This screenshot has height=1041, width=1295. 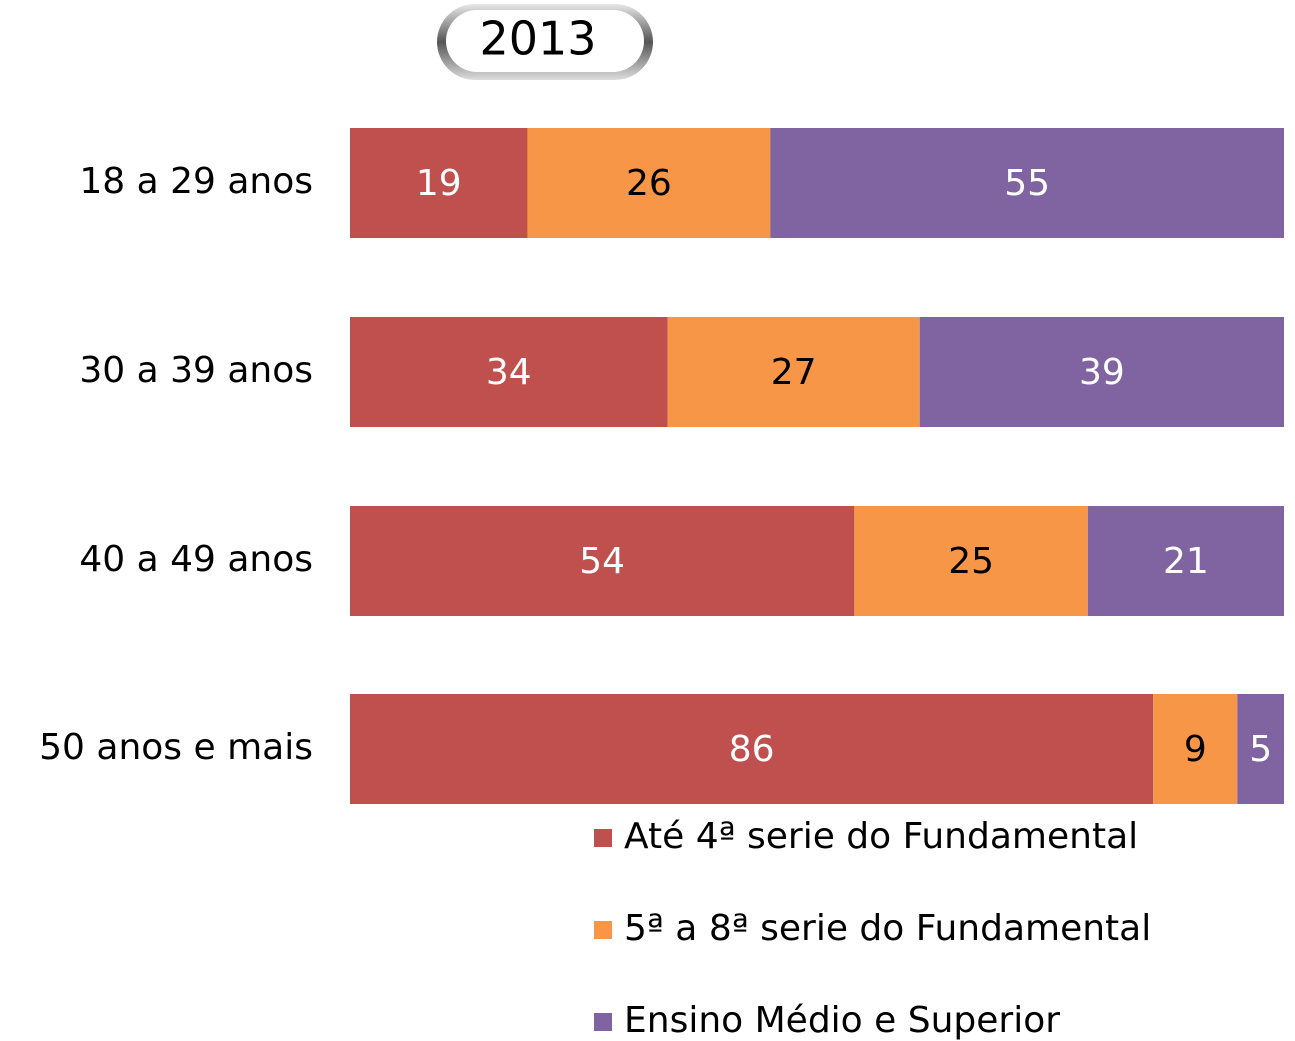 I want to click on title-pill, so click(x=545, y=41).